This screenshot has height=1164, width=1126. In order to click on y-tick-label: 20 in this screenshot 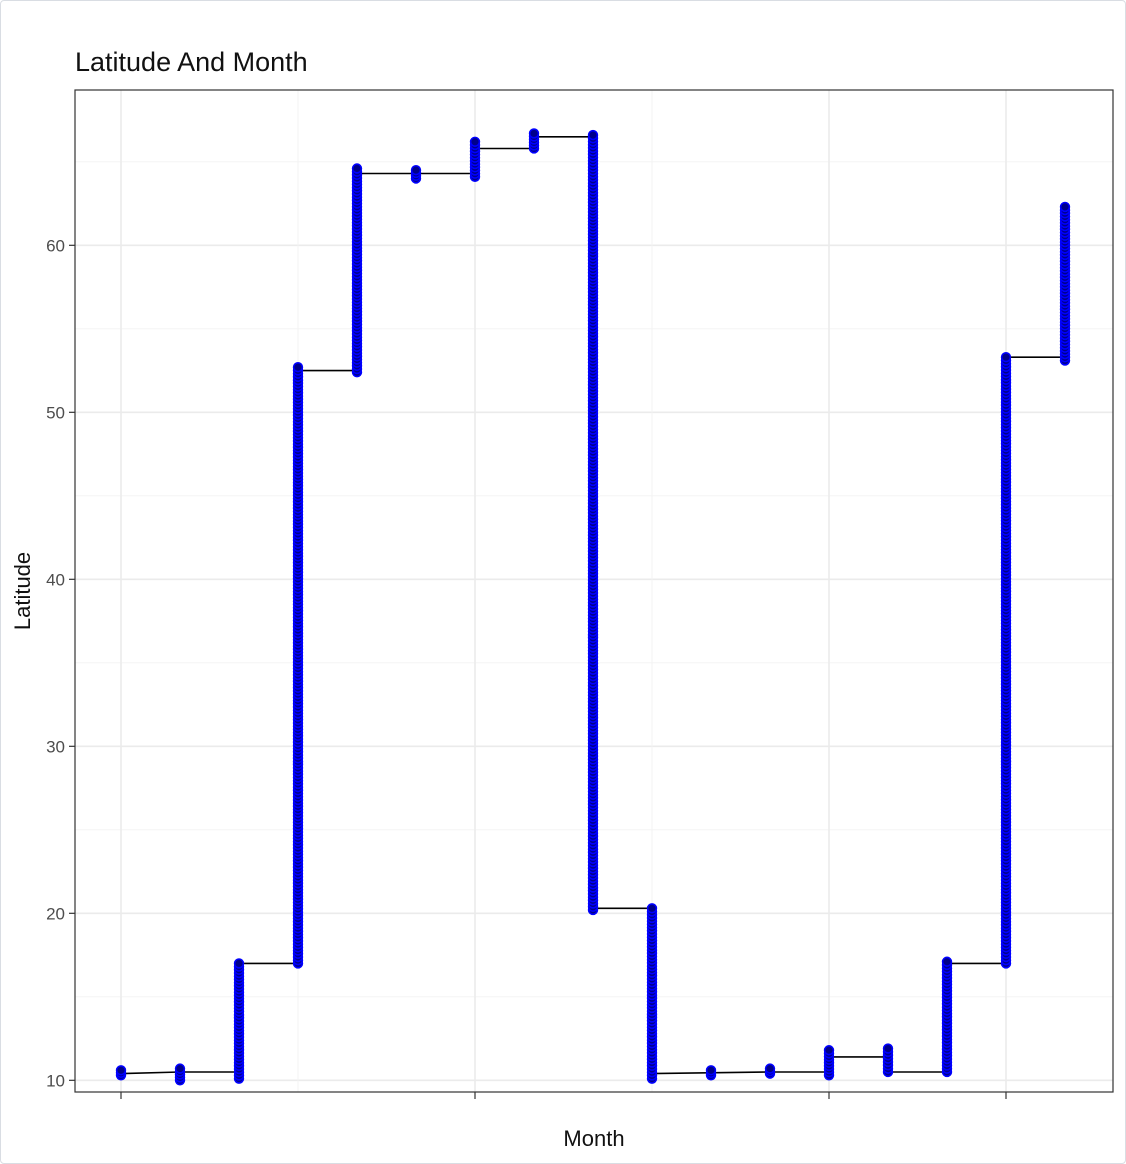, I will do `click(55, 913)`.